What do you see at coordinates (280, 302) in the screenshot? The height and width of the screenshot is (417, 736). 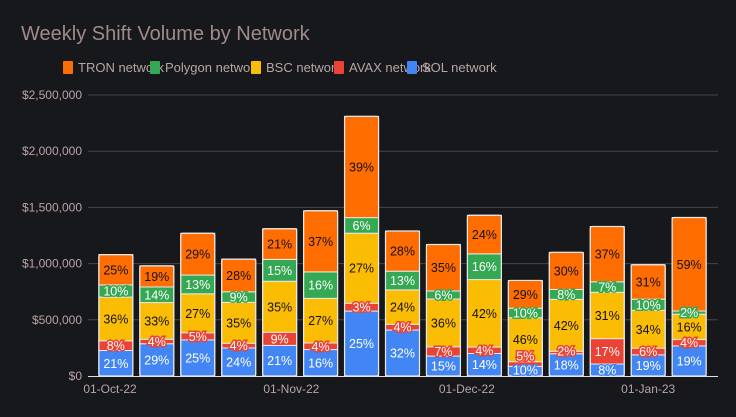 I see `bar-stack: 21% 9% 35% 15% 21%` at bounding box center [280, 302].